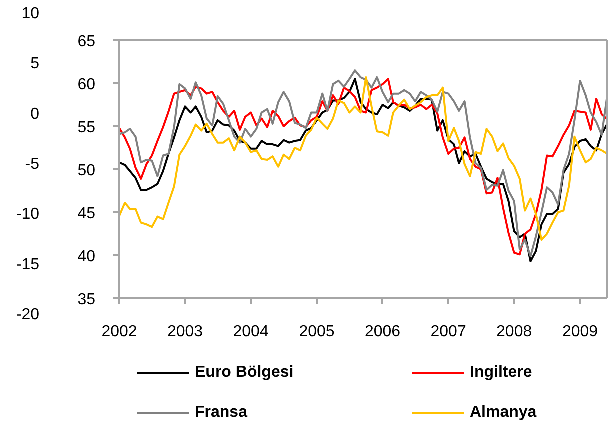 This screenshot has width=612, height=430. I want to click on y-tick-label: 50, so click(87, 171).